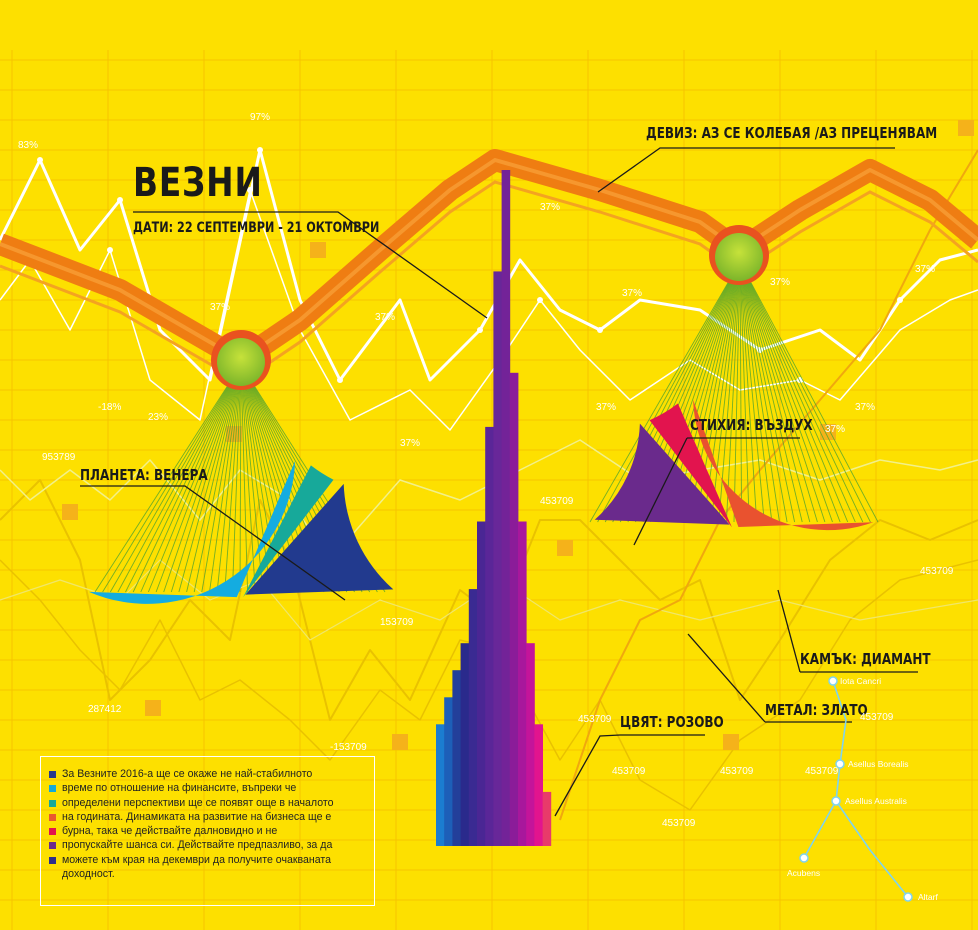  I want to click on star-name-label: Acubens, so click(804, 873).